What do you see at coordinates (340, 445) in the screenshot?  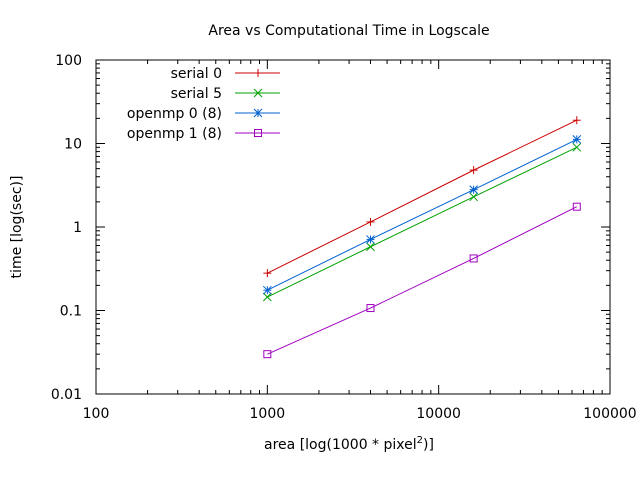 I see `x-axis-label-main: area [log(1000 * pixel` at bounding box center [340, 445].